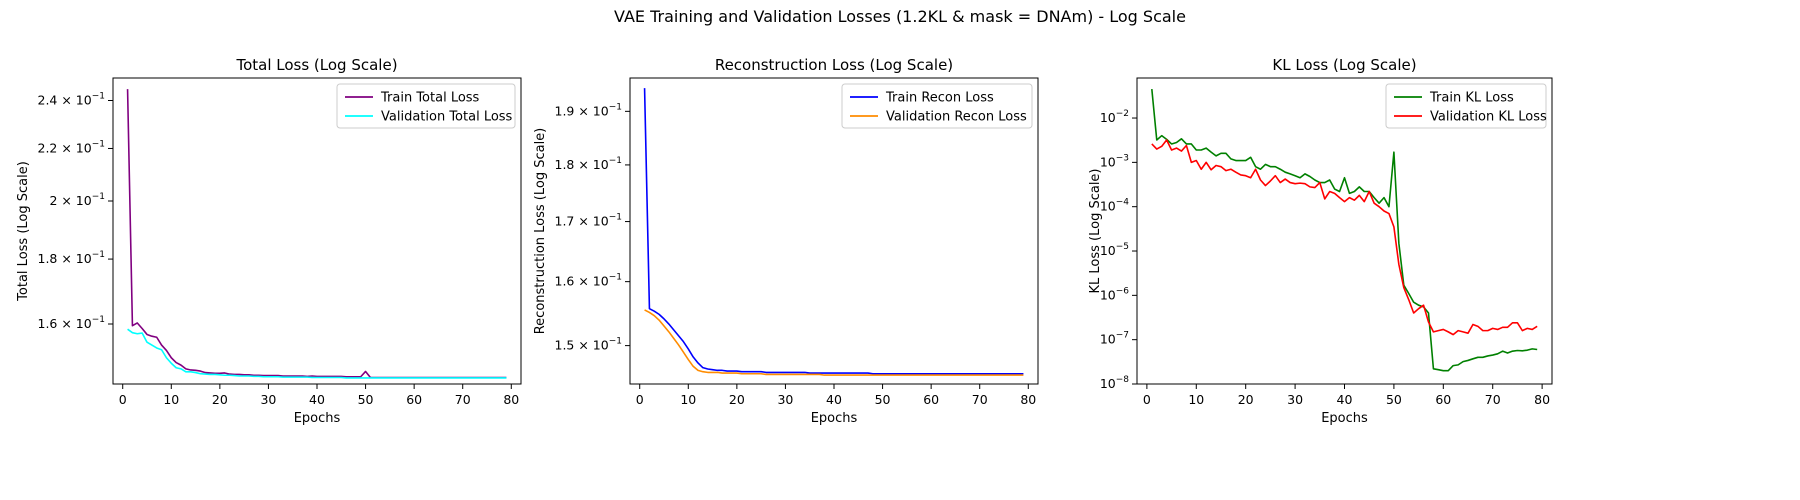  Describe the element at coordinates (317, 353) in the screenshot. I see `series-line-validation-total-loss` at that location.